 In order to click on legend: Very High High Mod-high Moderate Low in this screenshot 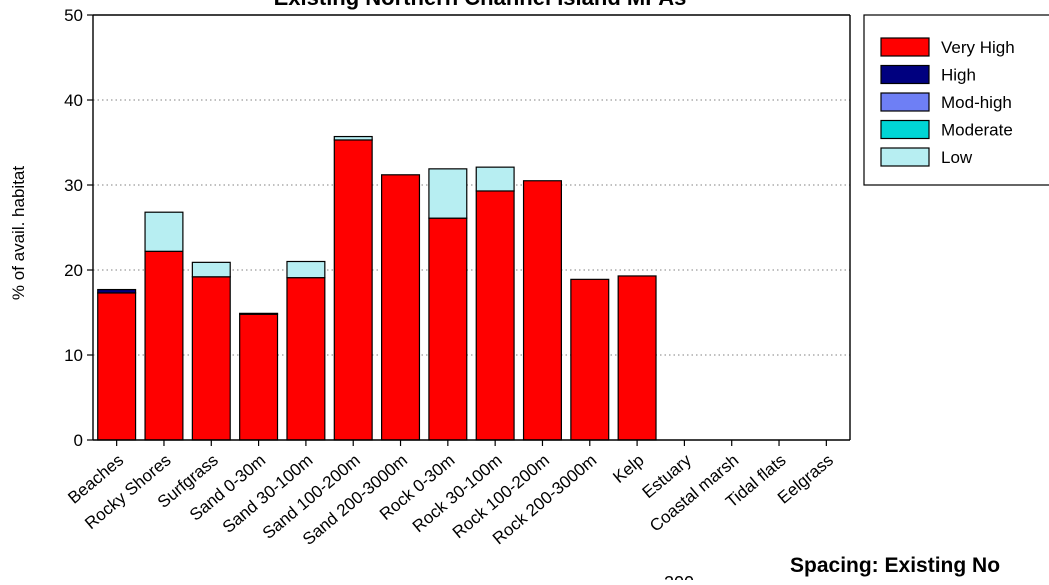, I will do `click(956, 100)`.